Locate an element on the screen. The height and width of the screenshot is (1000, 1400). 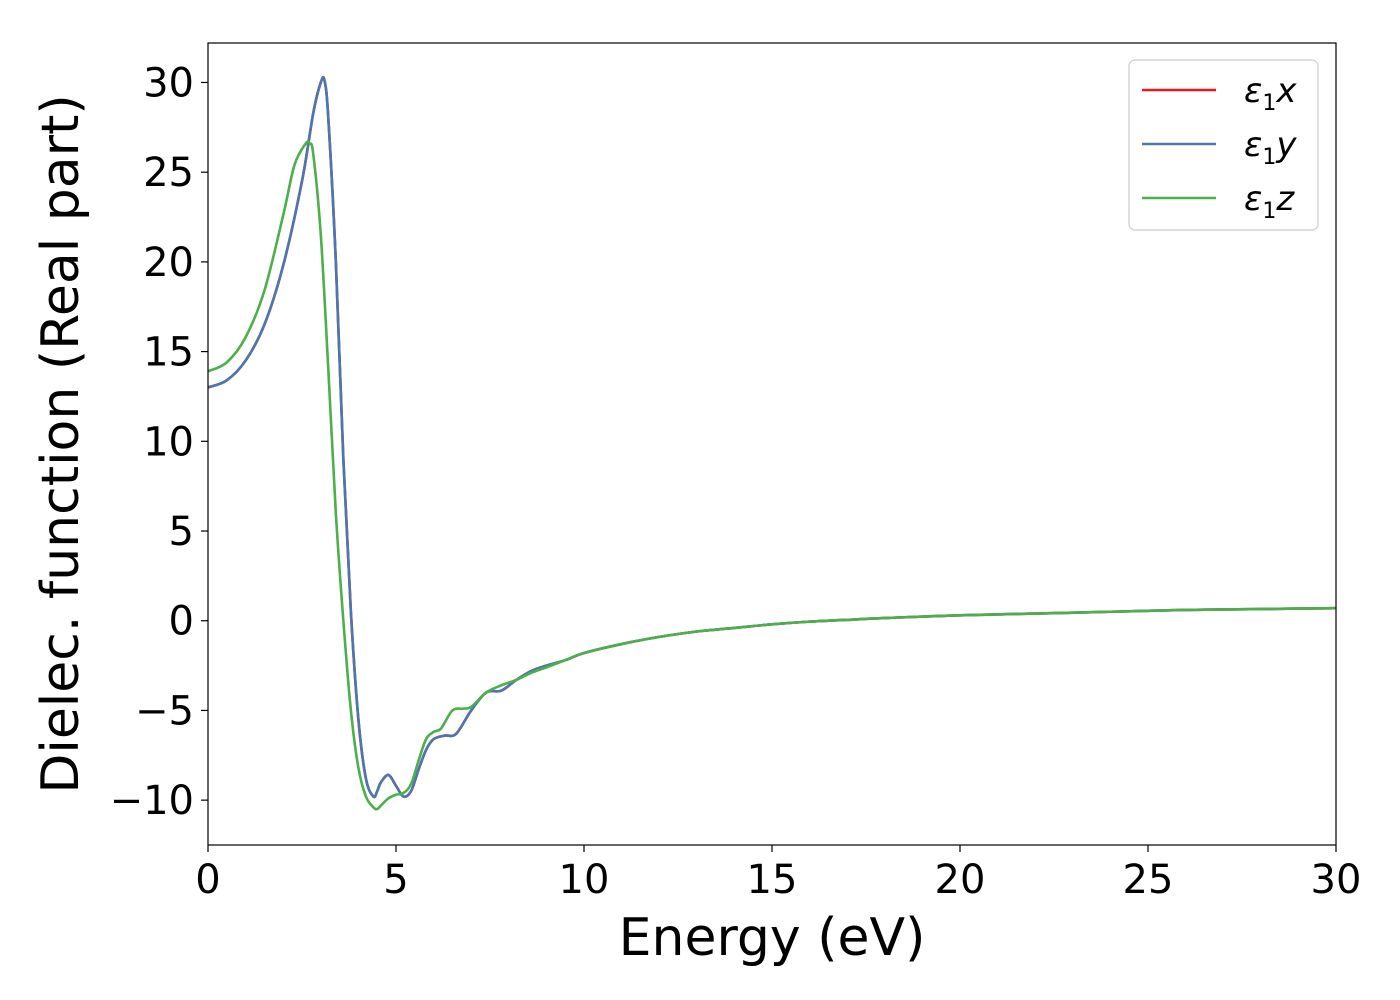
x-tick-label: 25 is located at coordinates (1148, 880).